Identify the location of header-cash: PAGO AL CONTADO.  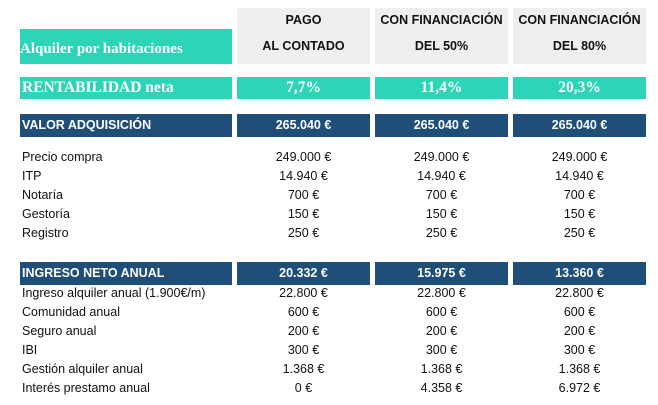
(303, 36).